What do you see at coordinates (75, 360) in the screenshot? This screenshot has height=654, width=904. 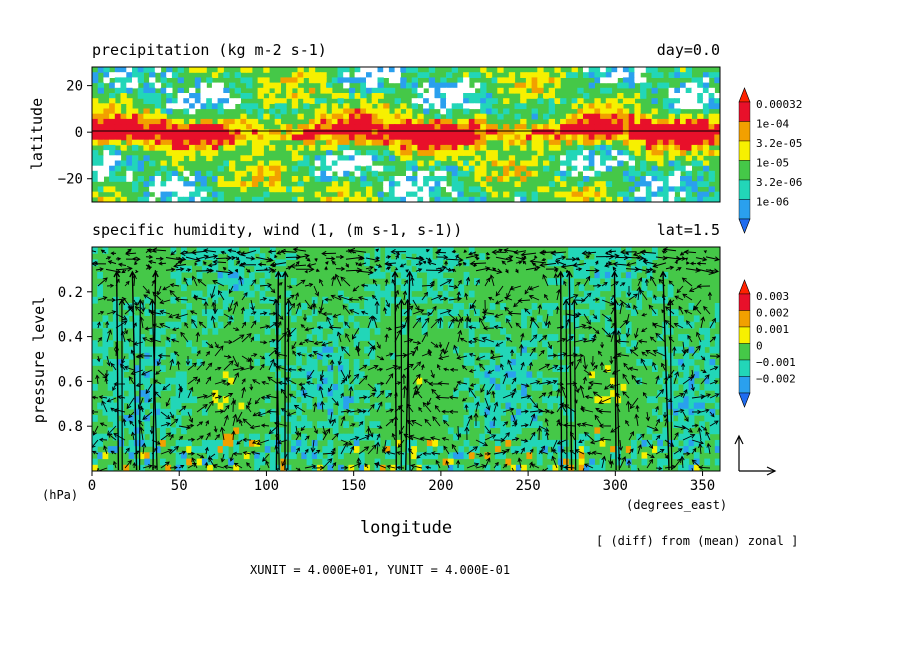 I see `bottom-y-axis: 0.2 0.4 0.6 0.8` at bounding box center [75, 360].